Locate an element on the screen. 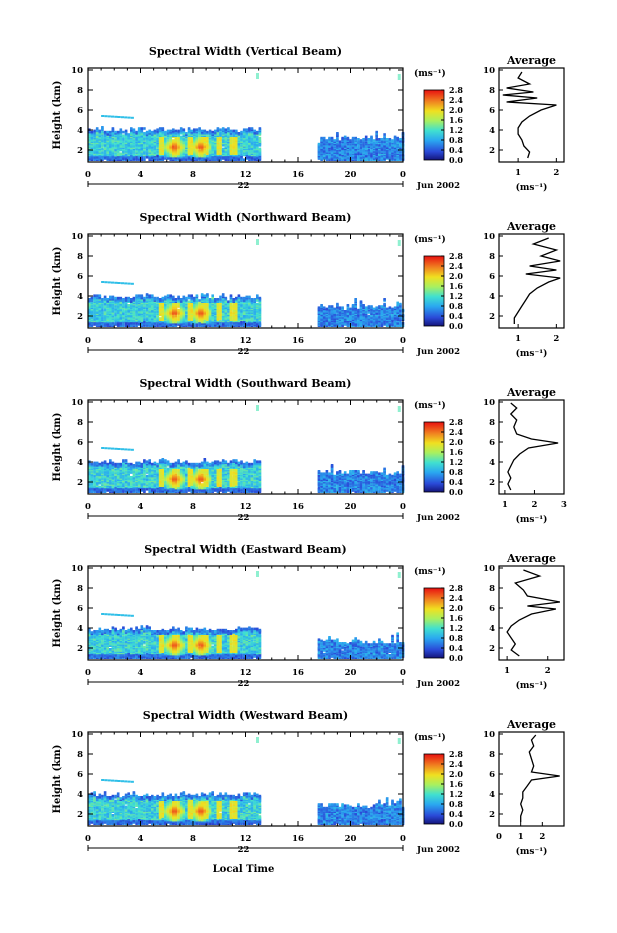 The height and width of the screenshot is (933, 617). average-y-tick-label: 8 is located at coordinates (492, 91).